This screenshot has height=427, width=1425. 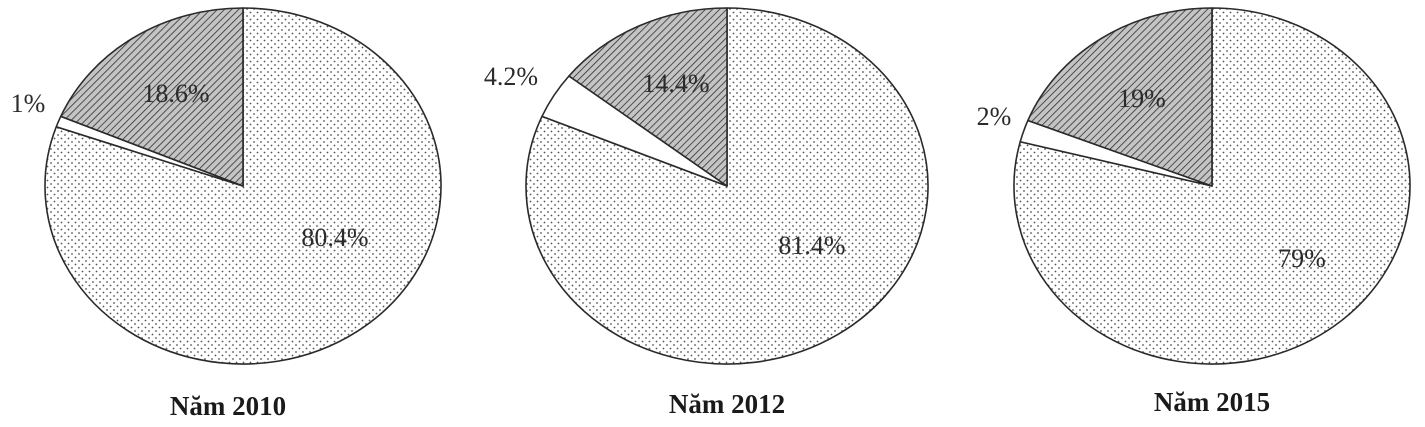 What do you see at coordinates (1212, 402) in the screenshot?
I see `chart-title: Năm 2015` at bounding box center [1212, 402].